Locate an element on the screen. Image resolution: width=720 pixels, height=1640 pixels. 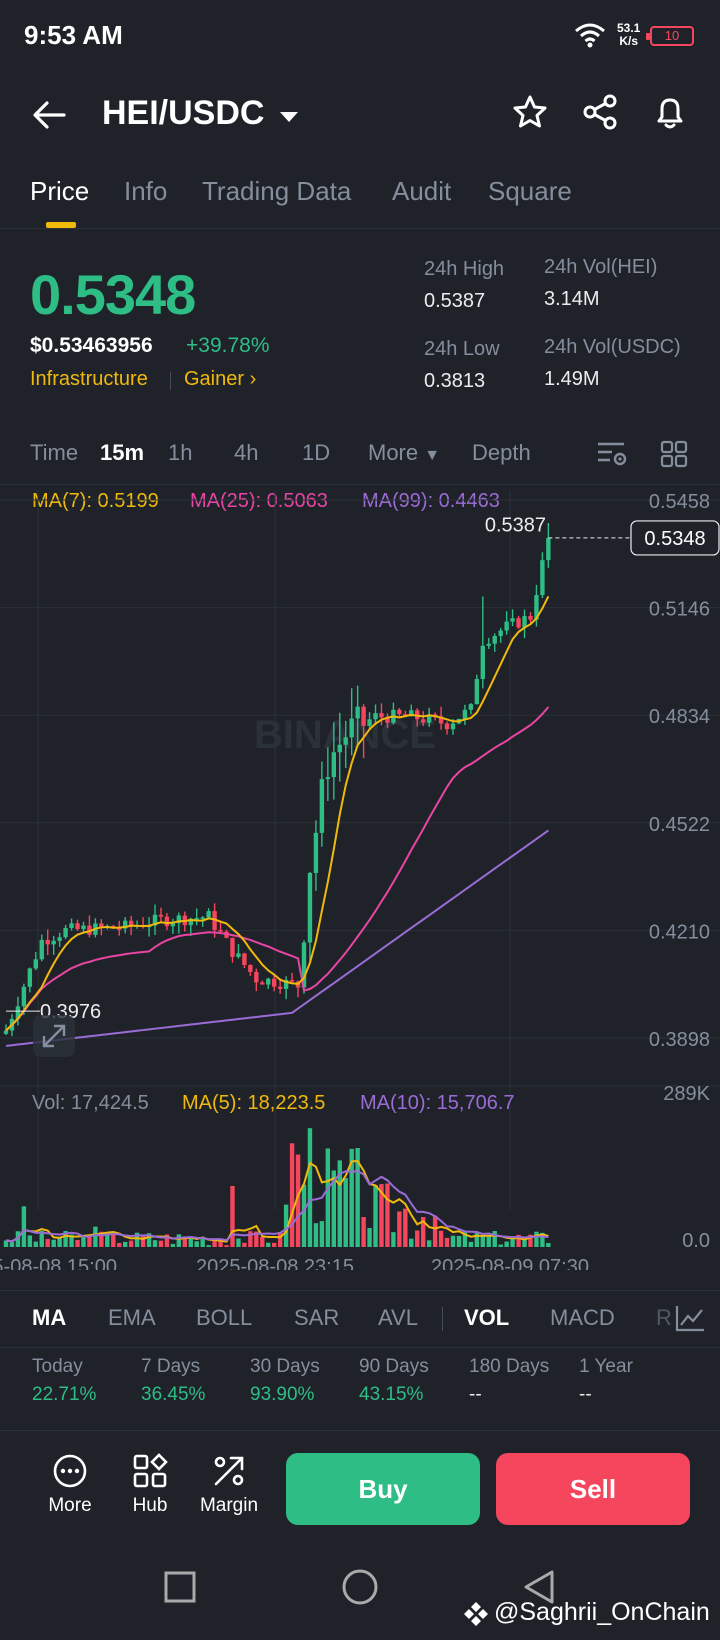
price-tick-label: 0.4834 is located at coordinates (679, 717).